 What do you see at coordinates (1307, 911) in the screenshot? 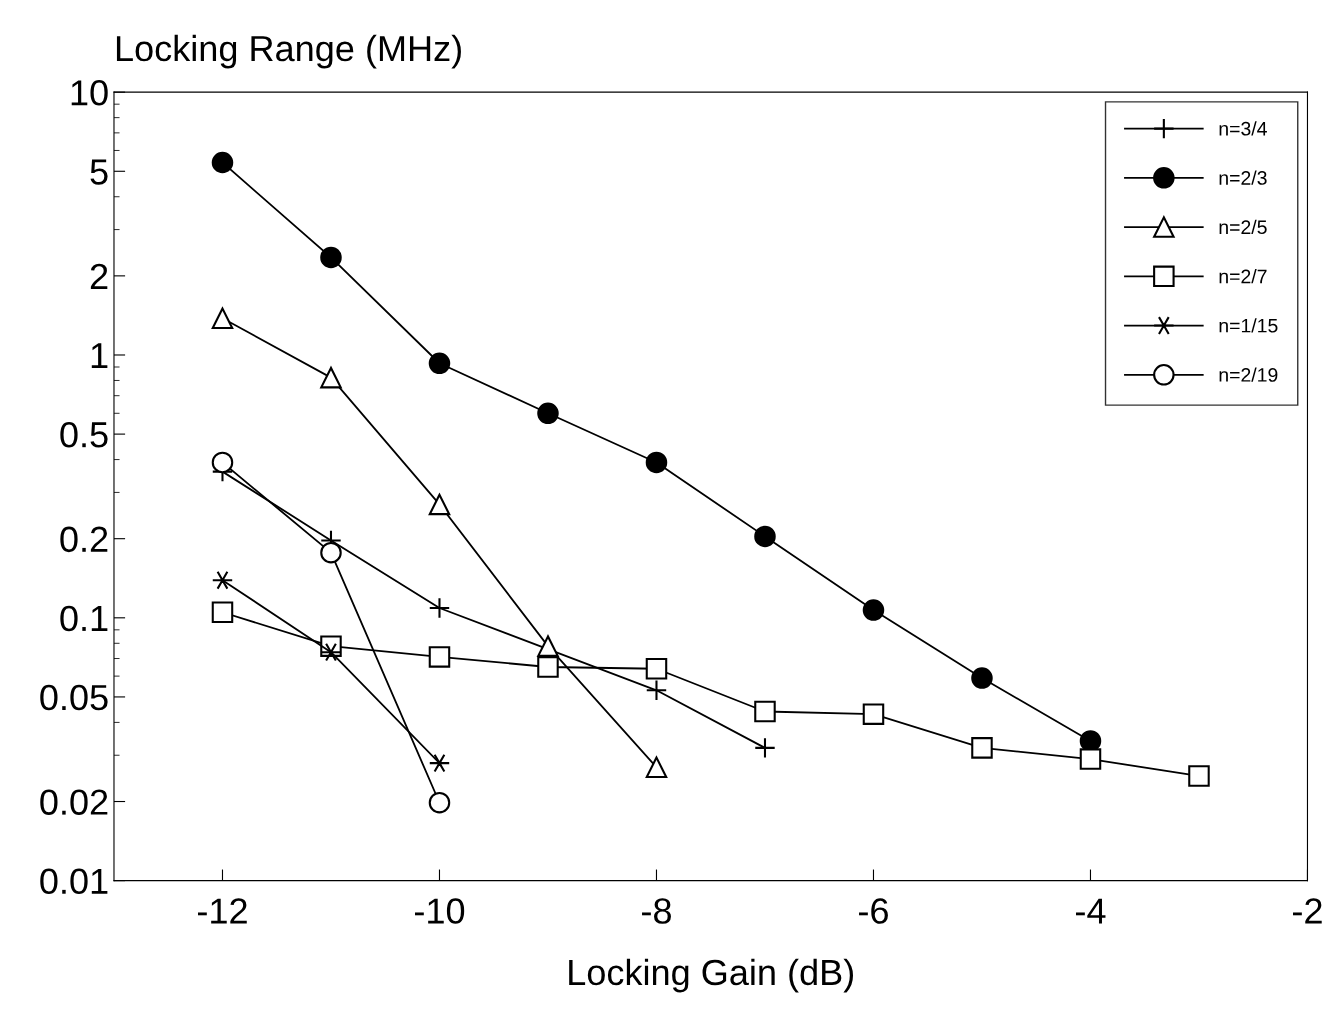
I see `x-tick-label: -2` at bounding box center [1307, 911].